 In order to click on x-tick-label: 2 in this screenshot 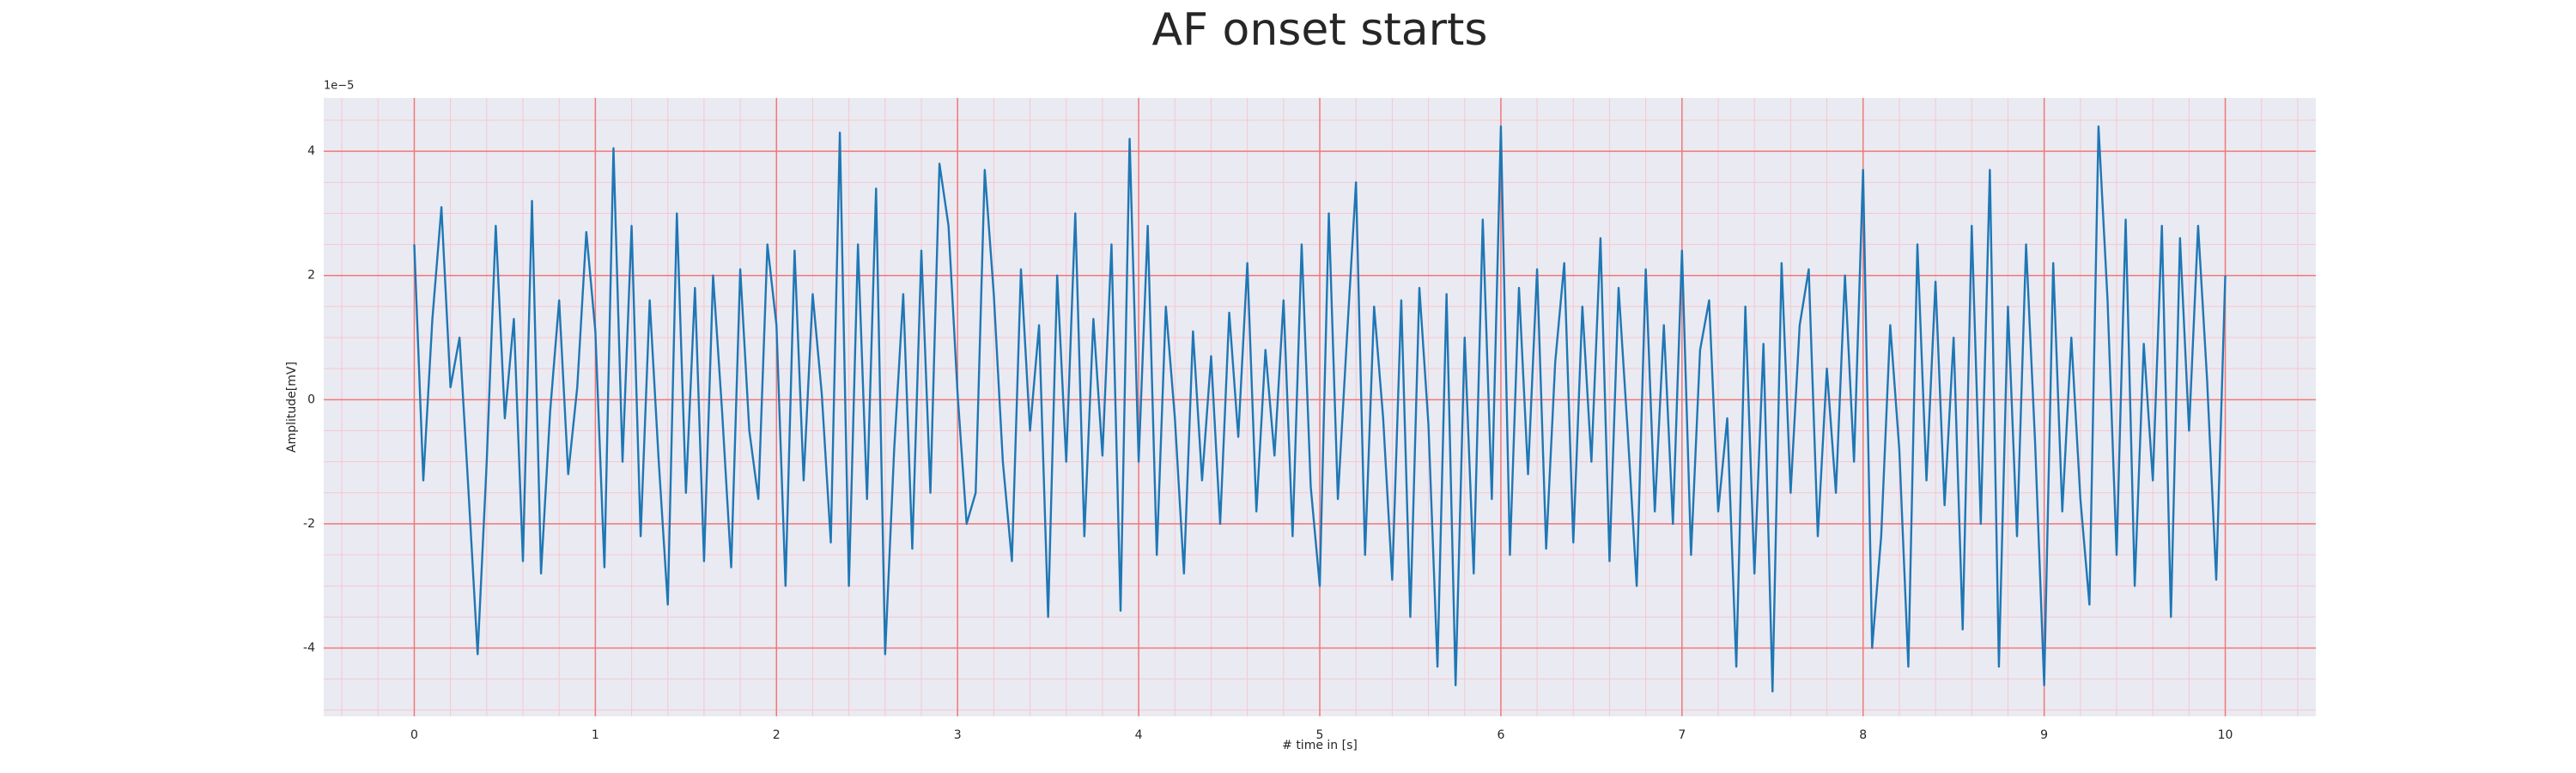, I will do `click(777, 735)`.